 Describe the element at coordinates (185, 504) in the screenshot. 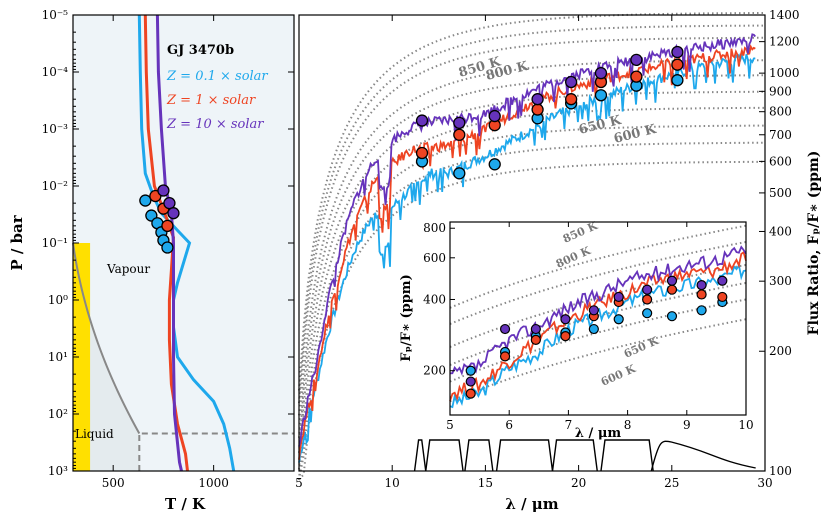

I see `left-x-axis-label: T / K` at that location.